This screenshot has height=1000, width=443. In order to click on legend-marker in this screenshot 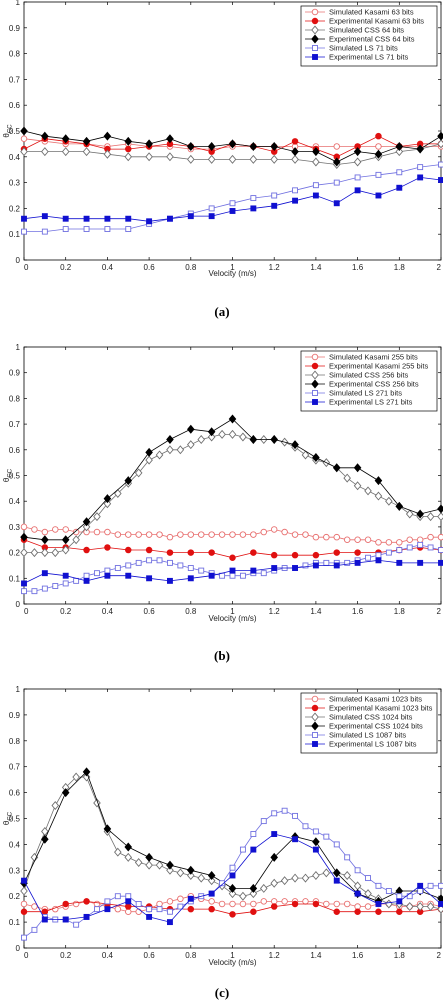, I will do `click(315, 375)`.